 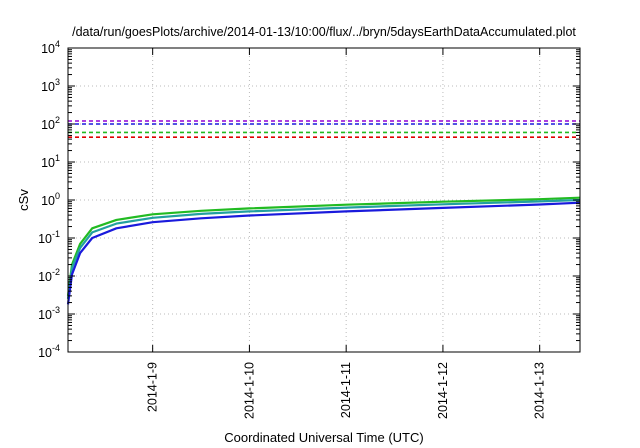 I want to click on y-tick-exponent: -1, so click(x=56, y=234).